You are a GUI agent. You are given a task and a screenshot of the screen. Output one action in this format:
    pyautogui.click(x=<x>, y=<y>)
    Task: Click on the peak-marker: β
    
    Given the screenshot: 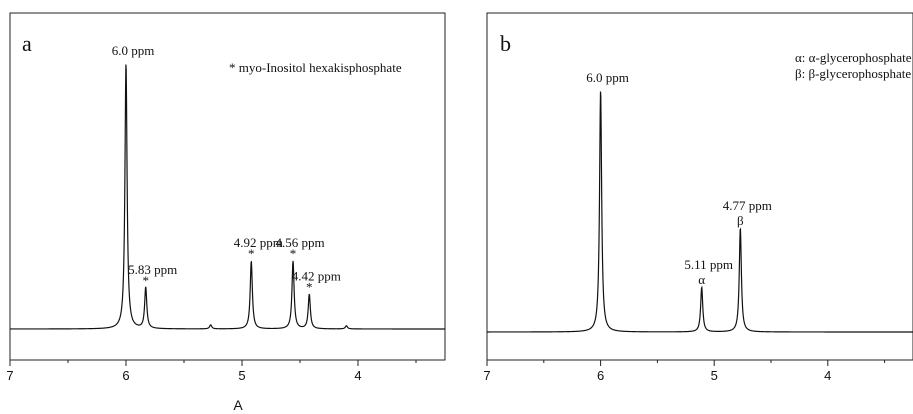 What is the action you would take?
    pyautogui.click(x=740, y=220)
    